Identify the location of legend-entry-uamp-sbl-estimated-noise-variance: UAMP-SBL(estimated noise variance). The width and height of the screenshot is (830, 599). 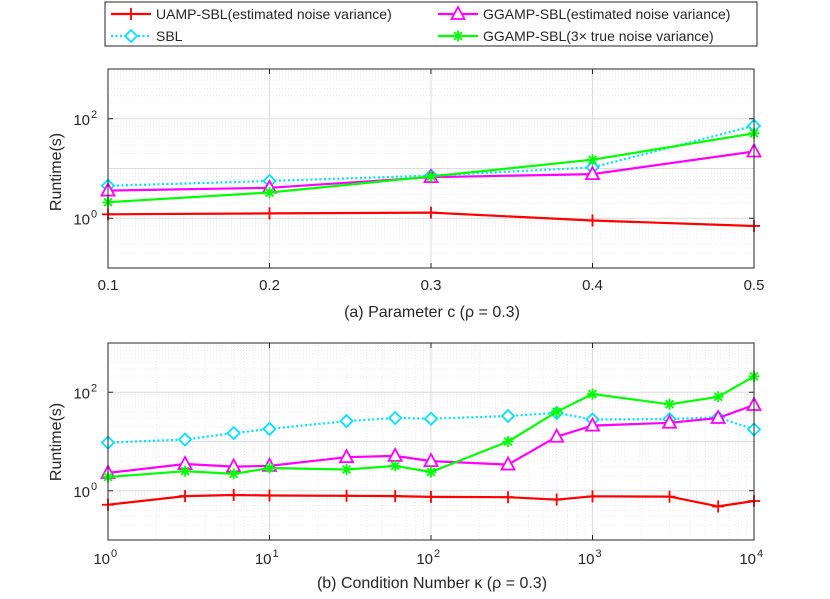
(251, 14).